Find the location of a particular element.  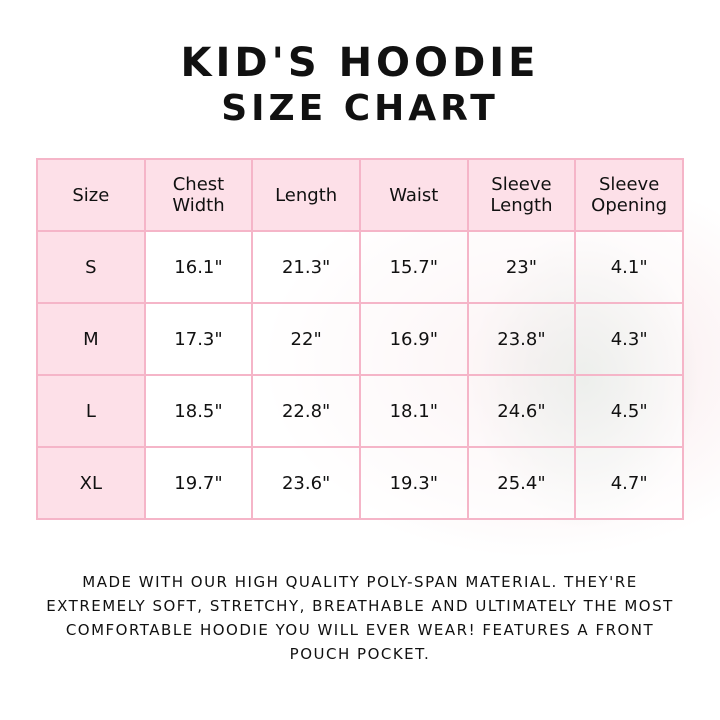

header-chest-width: Chest Width is located at coordinates (198, 195).